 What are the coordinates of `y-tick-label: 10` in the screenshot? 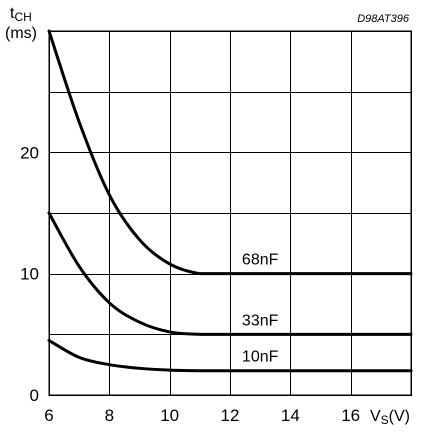 It's located at (29, 274).